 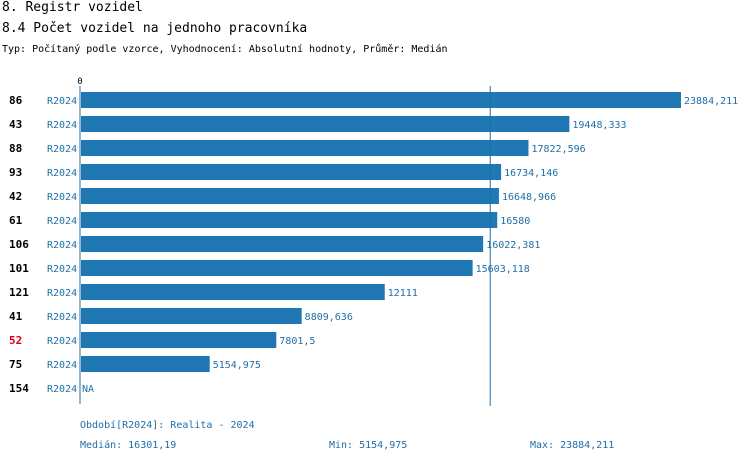 What do you see at coordinates (403, 293) in the screenshot?
I see `bar-value-label: 12111` at bounding box center [403, 293].